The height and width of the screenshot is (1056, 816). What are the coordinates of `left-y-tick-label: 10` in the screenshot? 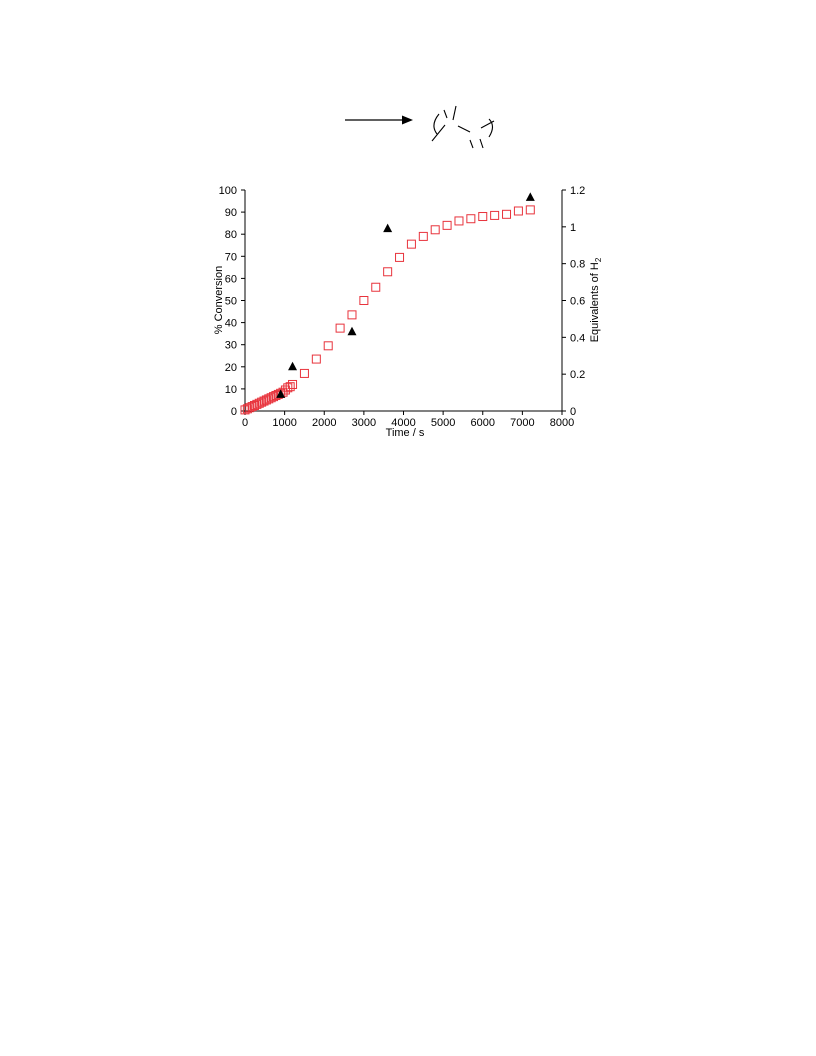 It's located at (231, 390).